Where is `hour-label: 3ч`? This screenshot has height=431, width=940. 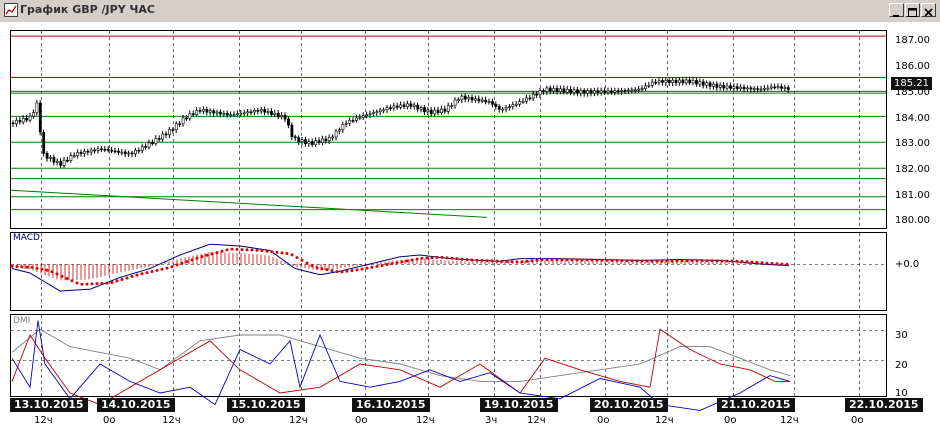 hour-label: 3ч is located at coordinates (491, 420).